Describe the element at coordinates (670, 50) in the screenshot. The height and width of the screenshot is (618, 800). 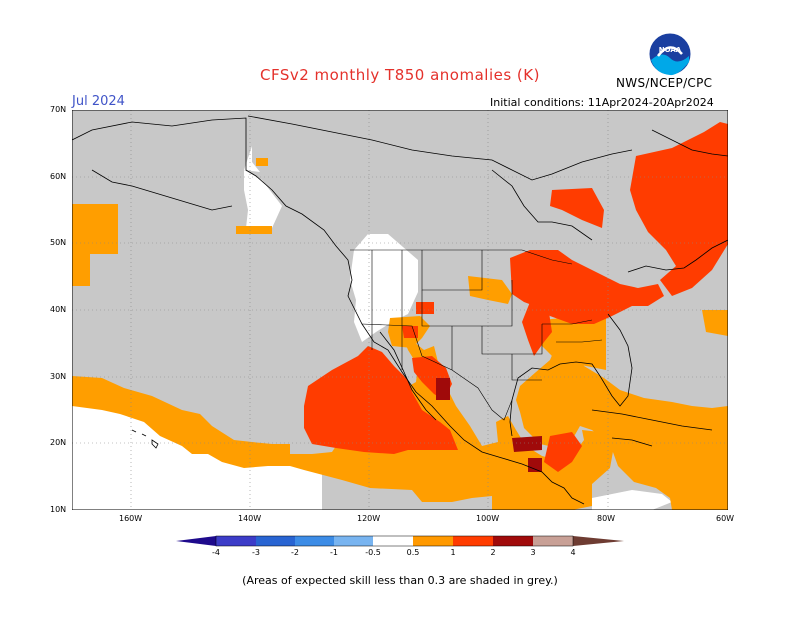
I see `logo-text: NOAA` at that location.